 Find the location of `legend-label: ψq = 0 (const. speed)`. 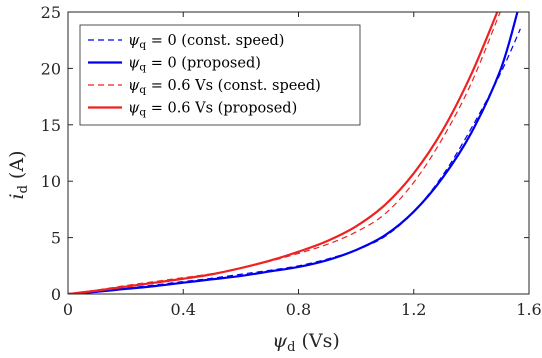

legend-label: ψq = 0 (const. speed) is located at coordinates (206, 42).